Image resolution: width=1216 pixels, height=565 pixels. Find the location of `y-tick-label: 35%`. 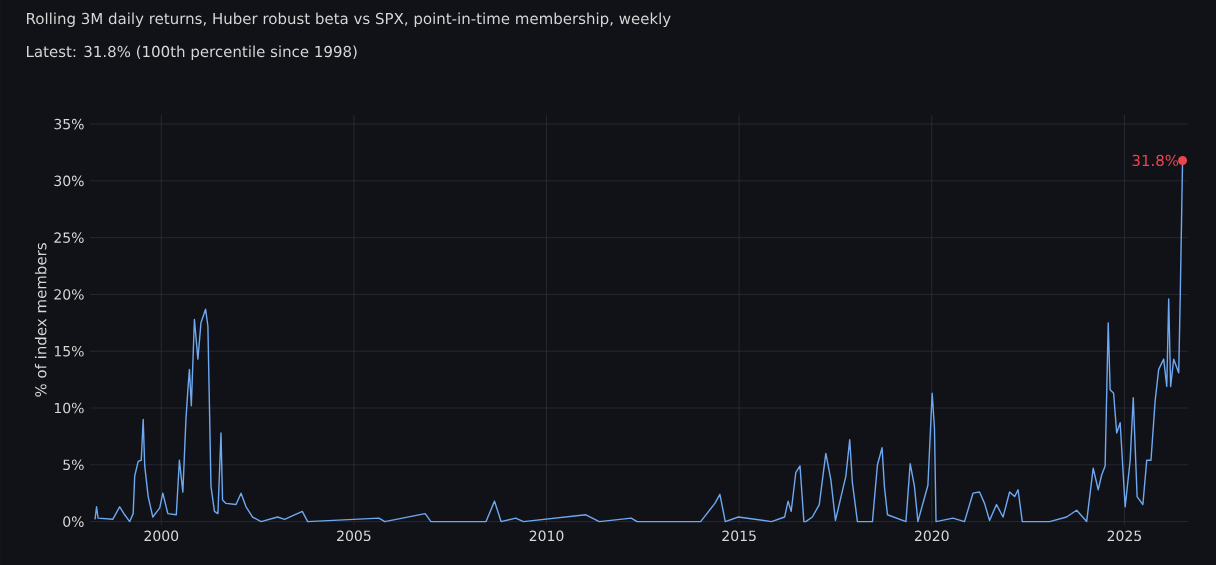

y-tick-label: 35% is located at coordinates (69, 124).